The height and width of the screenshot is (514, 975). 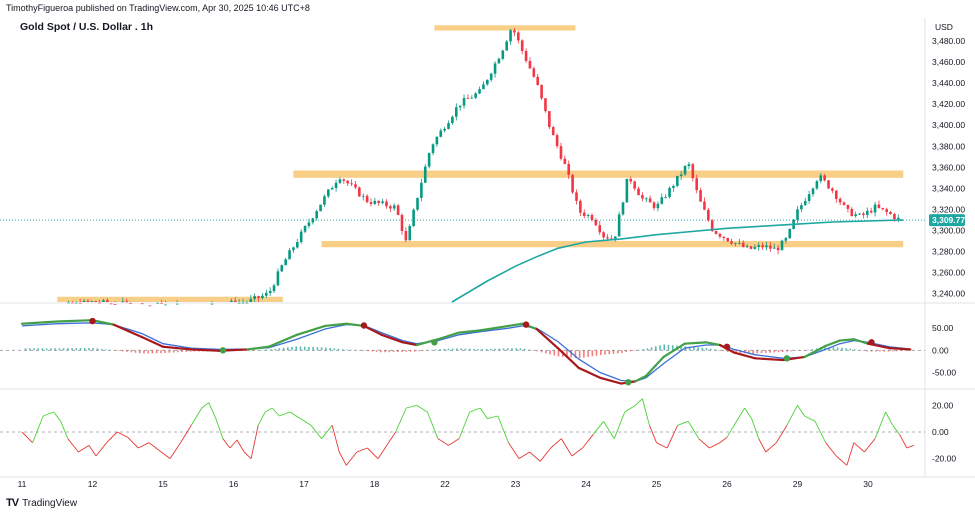 What do you see at coordinates (948, 146) in the screenshot?
I see `price-tick-label: 3,380.00` at bounding box center [948, 146].